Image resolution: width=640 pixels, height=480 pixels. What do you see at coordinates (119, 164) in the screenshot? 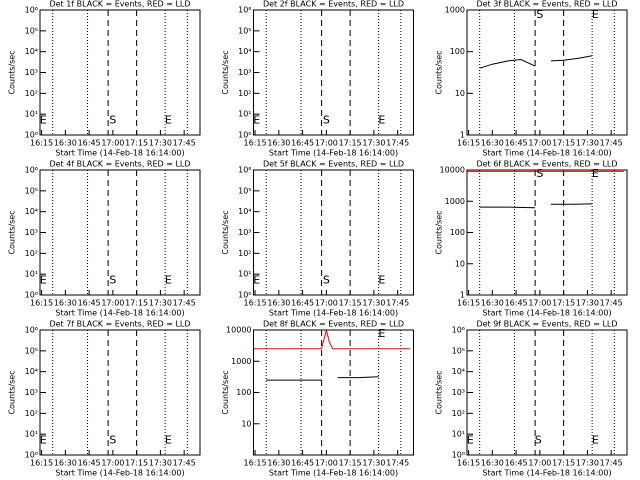
I see `chart-title: Det 4f BLACK = Events, RED = LLD` at bounding box center [119, 164].